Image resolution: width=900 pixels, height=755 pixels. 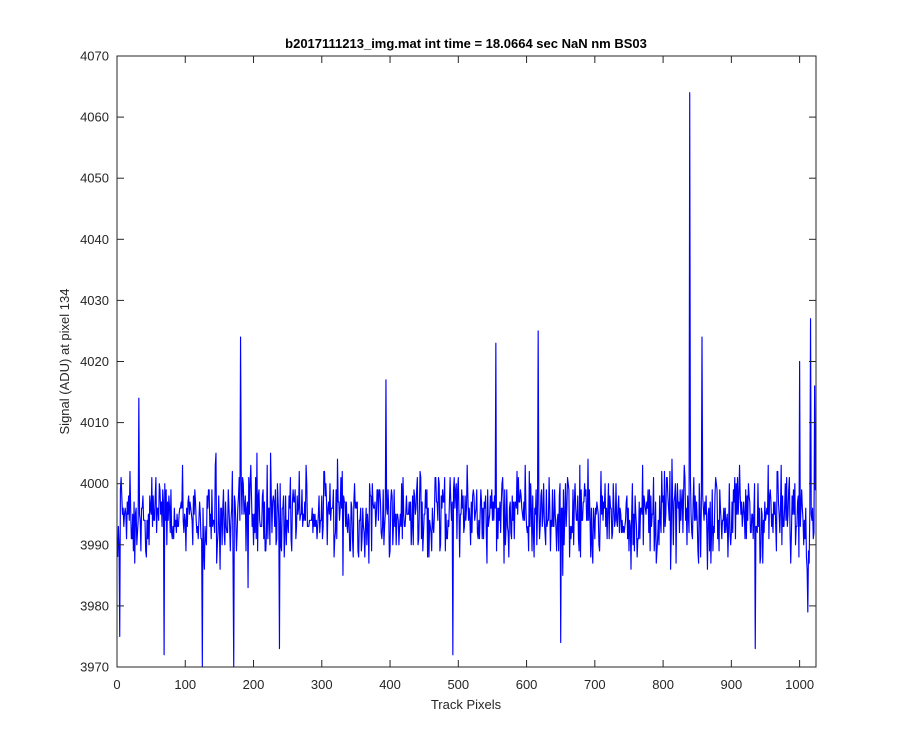 What do you see at coordinates (94, 56) in the screenshot?
I see `y-tick-label: 4070` at bounding box center [94, 56].